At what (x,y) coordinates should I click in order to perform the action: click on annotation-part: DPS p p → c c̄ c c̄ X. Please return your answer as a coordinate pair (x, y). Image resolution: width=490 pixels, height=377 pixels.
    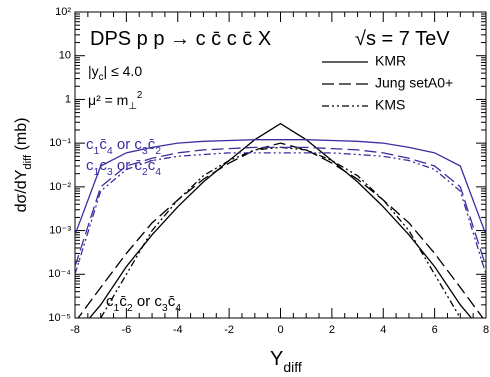
    Looking at the image, I should click on (180, 39).